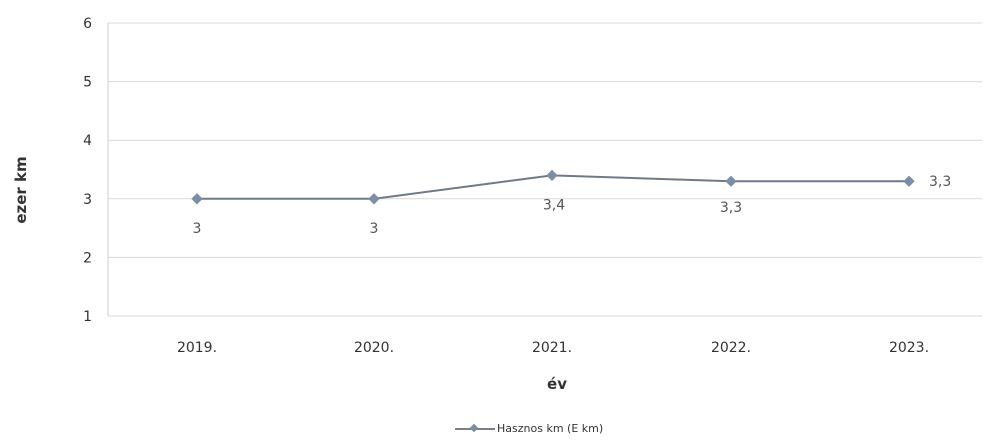  I want to click on x-tick-labels: 2019. 2020. 2021. 2022. 2023., so click(553, 348).